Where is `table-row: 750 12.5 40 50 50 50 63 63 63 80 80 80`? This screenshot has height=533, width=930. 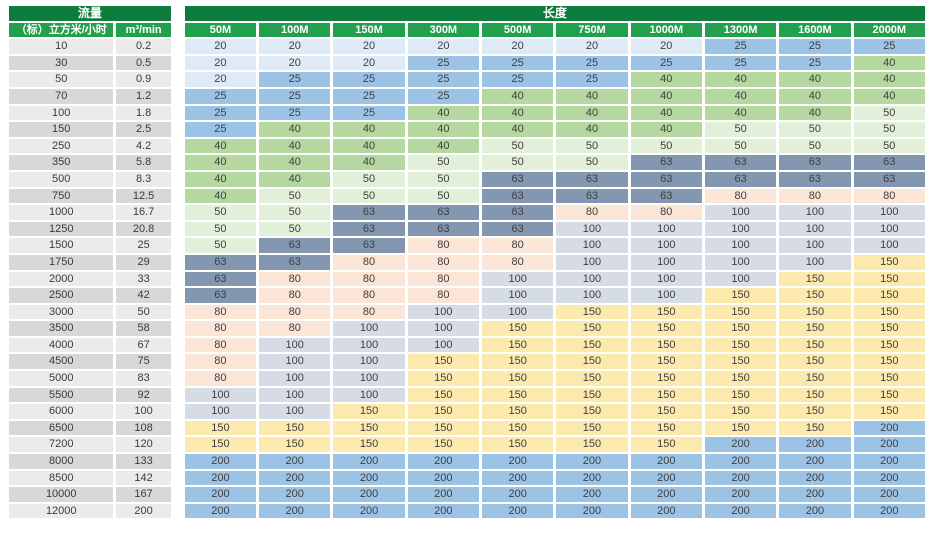
table-row: 750 12.5 40 50 50 50 63 63 63 80 80 80 is located at coordinates (467, 196).